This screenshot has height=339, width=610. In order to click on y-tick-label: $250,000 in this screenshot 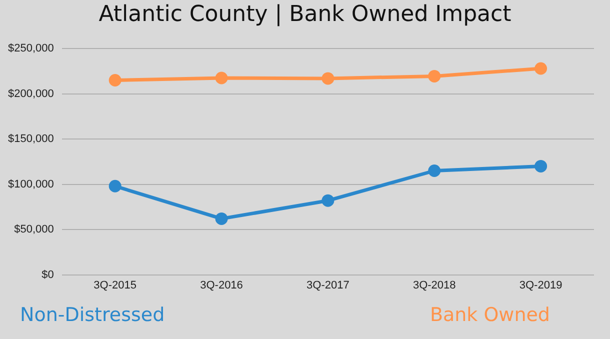, I will do `click(31, 48)`.